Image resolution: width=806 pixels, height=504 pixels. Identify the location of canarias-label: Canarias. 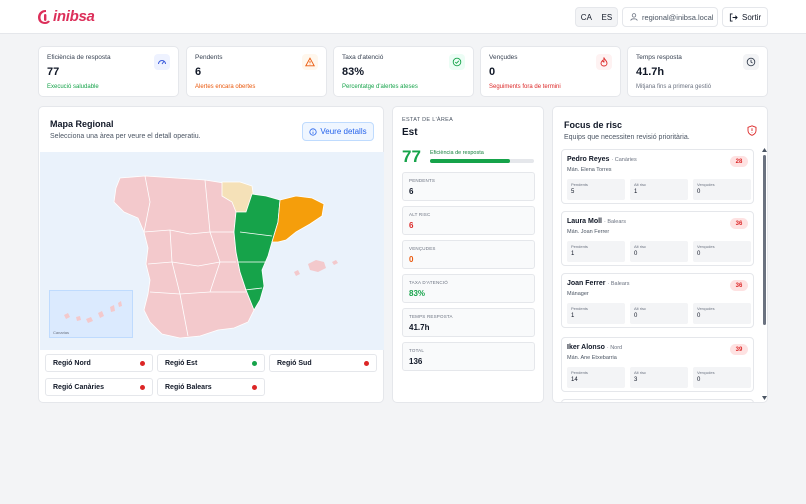
(61, 332).